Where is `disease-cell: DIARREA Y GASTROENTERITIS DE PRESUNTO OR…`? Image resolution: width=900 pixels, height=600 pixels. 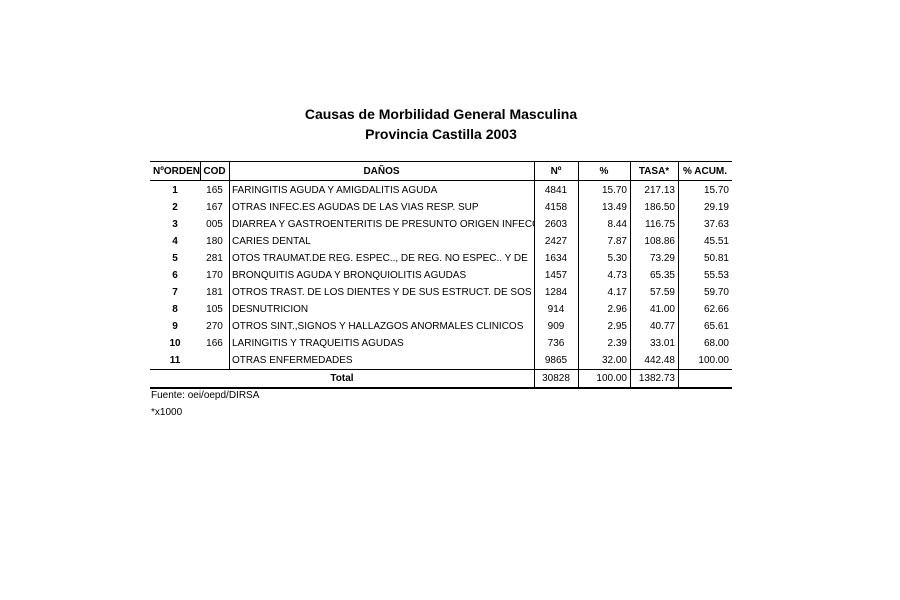 disease-cell: DIARREA Y GASTROENTERITIS DE PRESUNTO OR… is located at coordinates (383, 224).